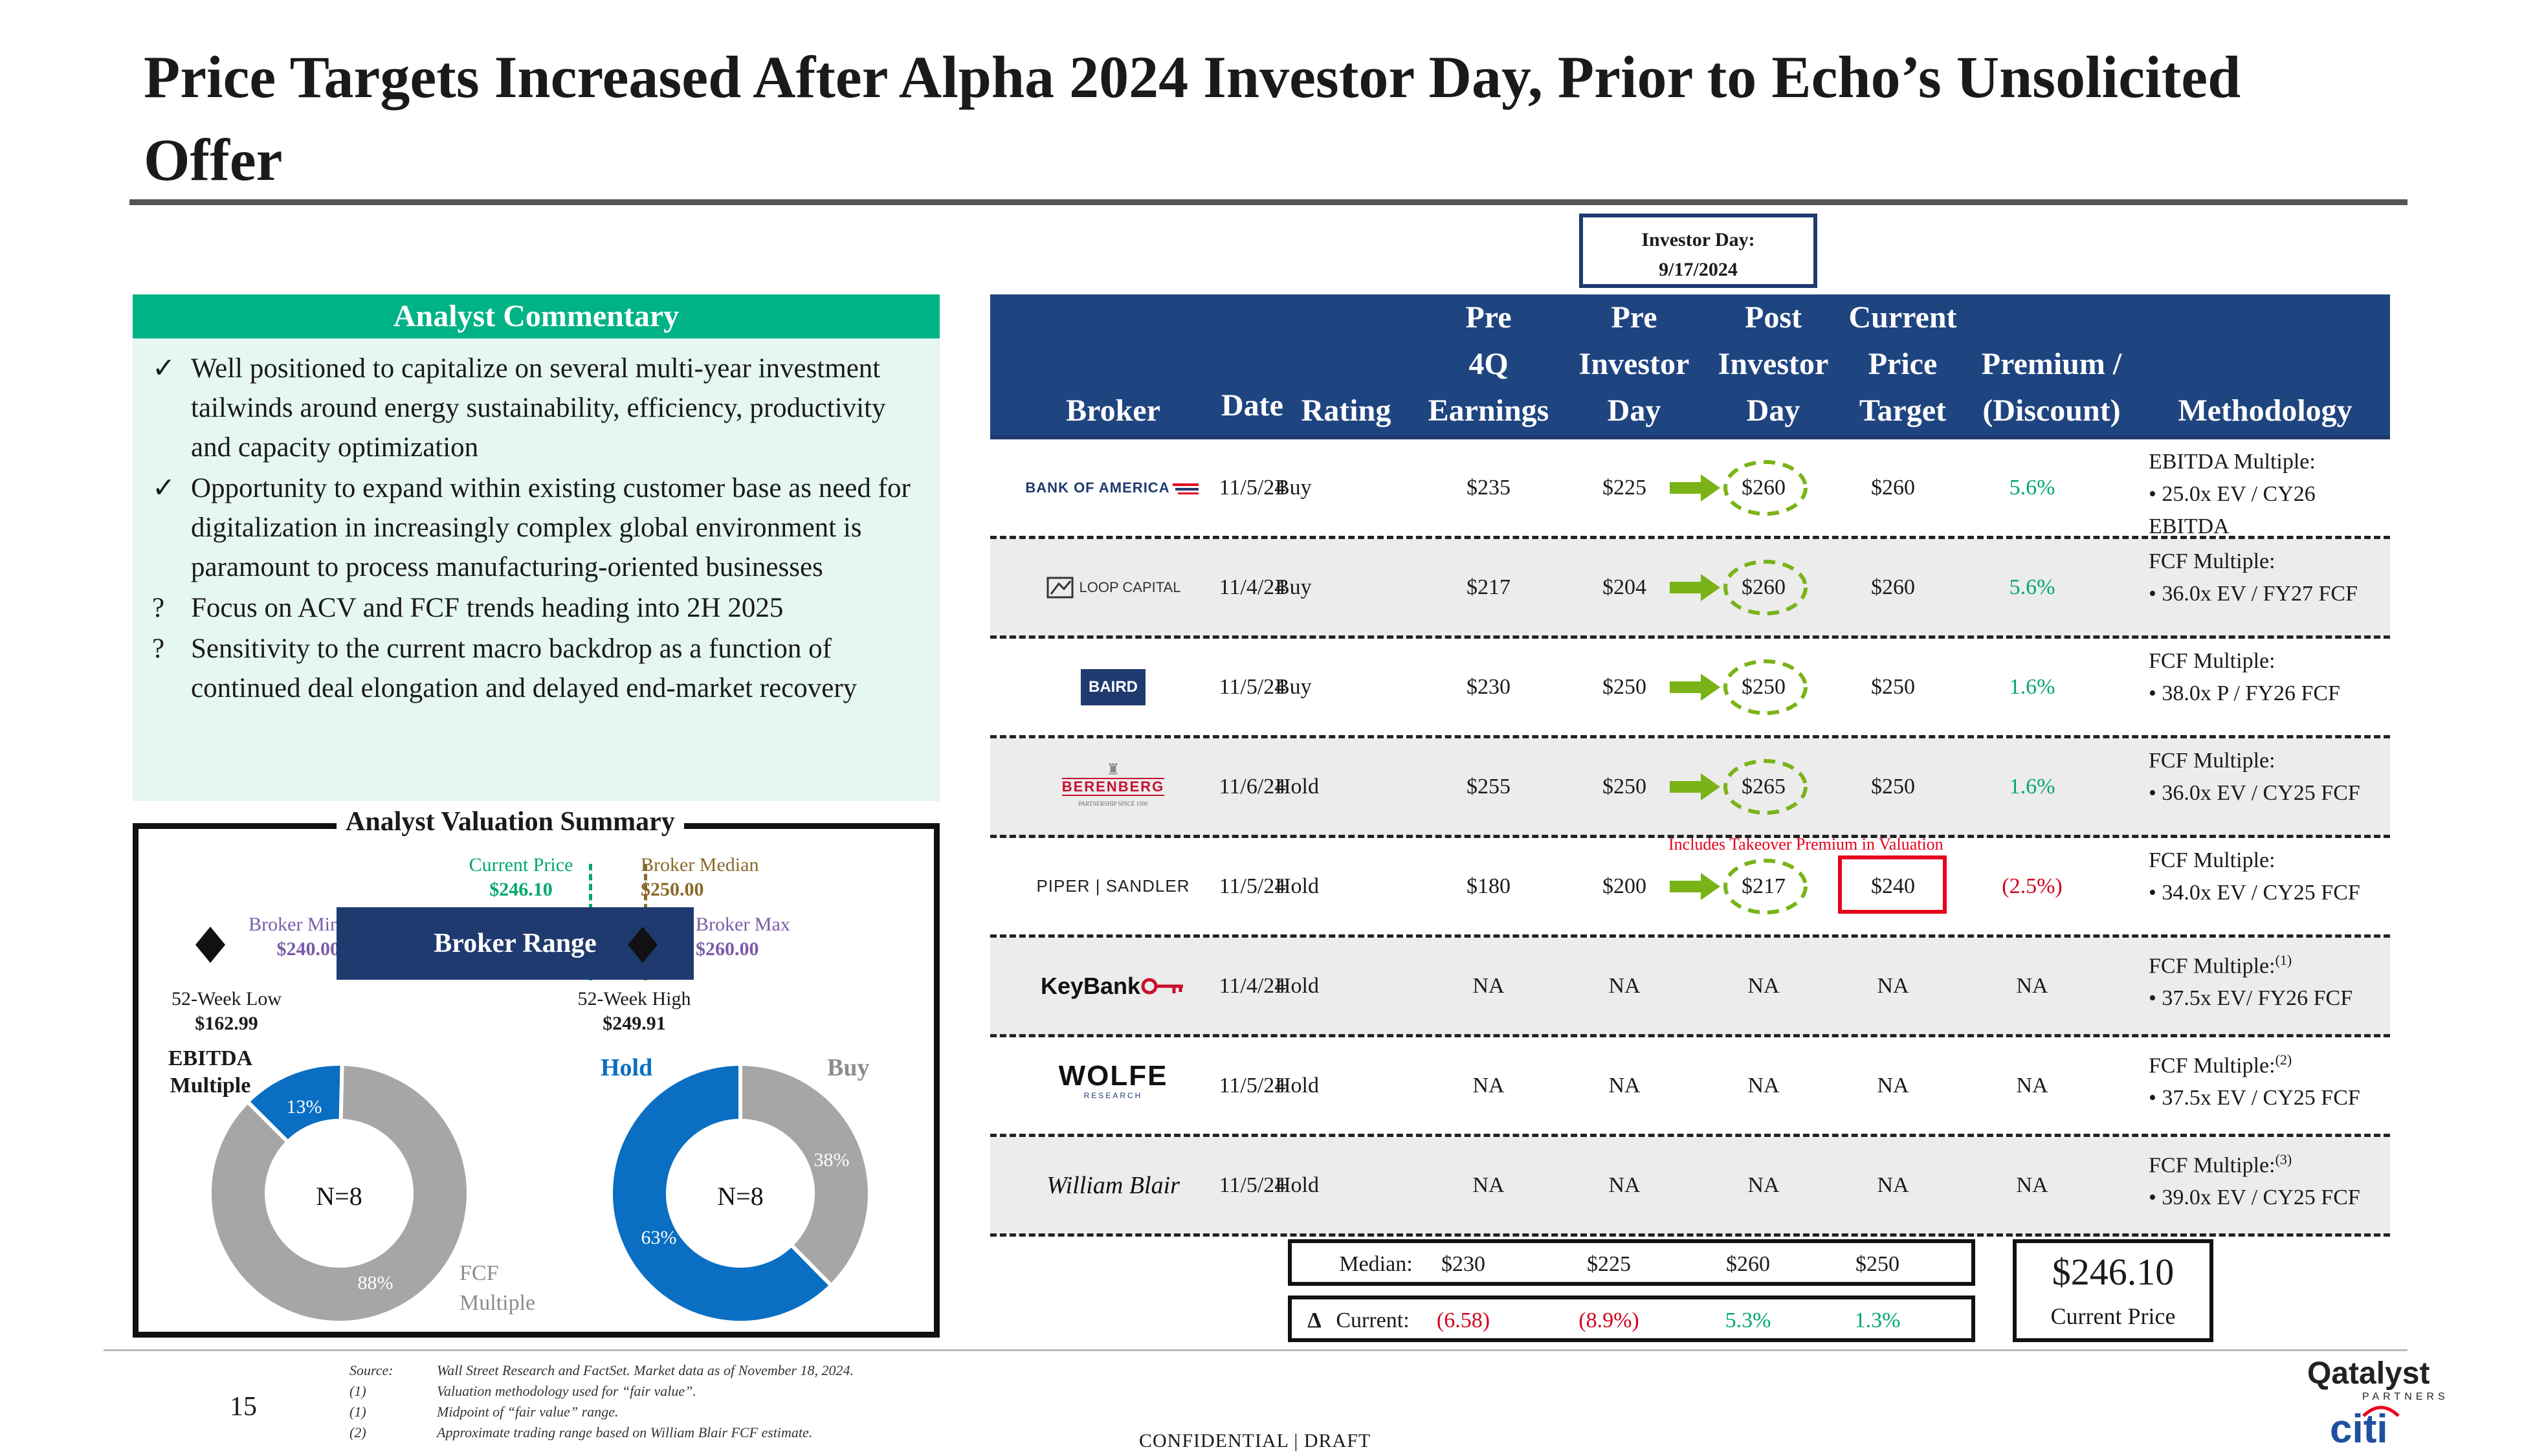 This screenshot has width=2524, height=1456. Describe the element at coordinates (1256, 1350) in the screenshot. I see `footer-divider` at that location.